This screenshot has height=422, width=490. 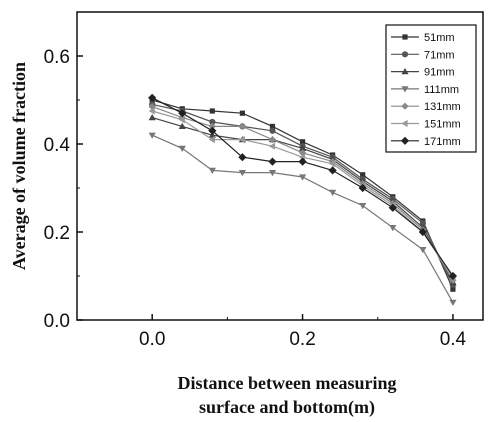 I want to click on legend-item: 51mm, so click(x=423, y=38).